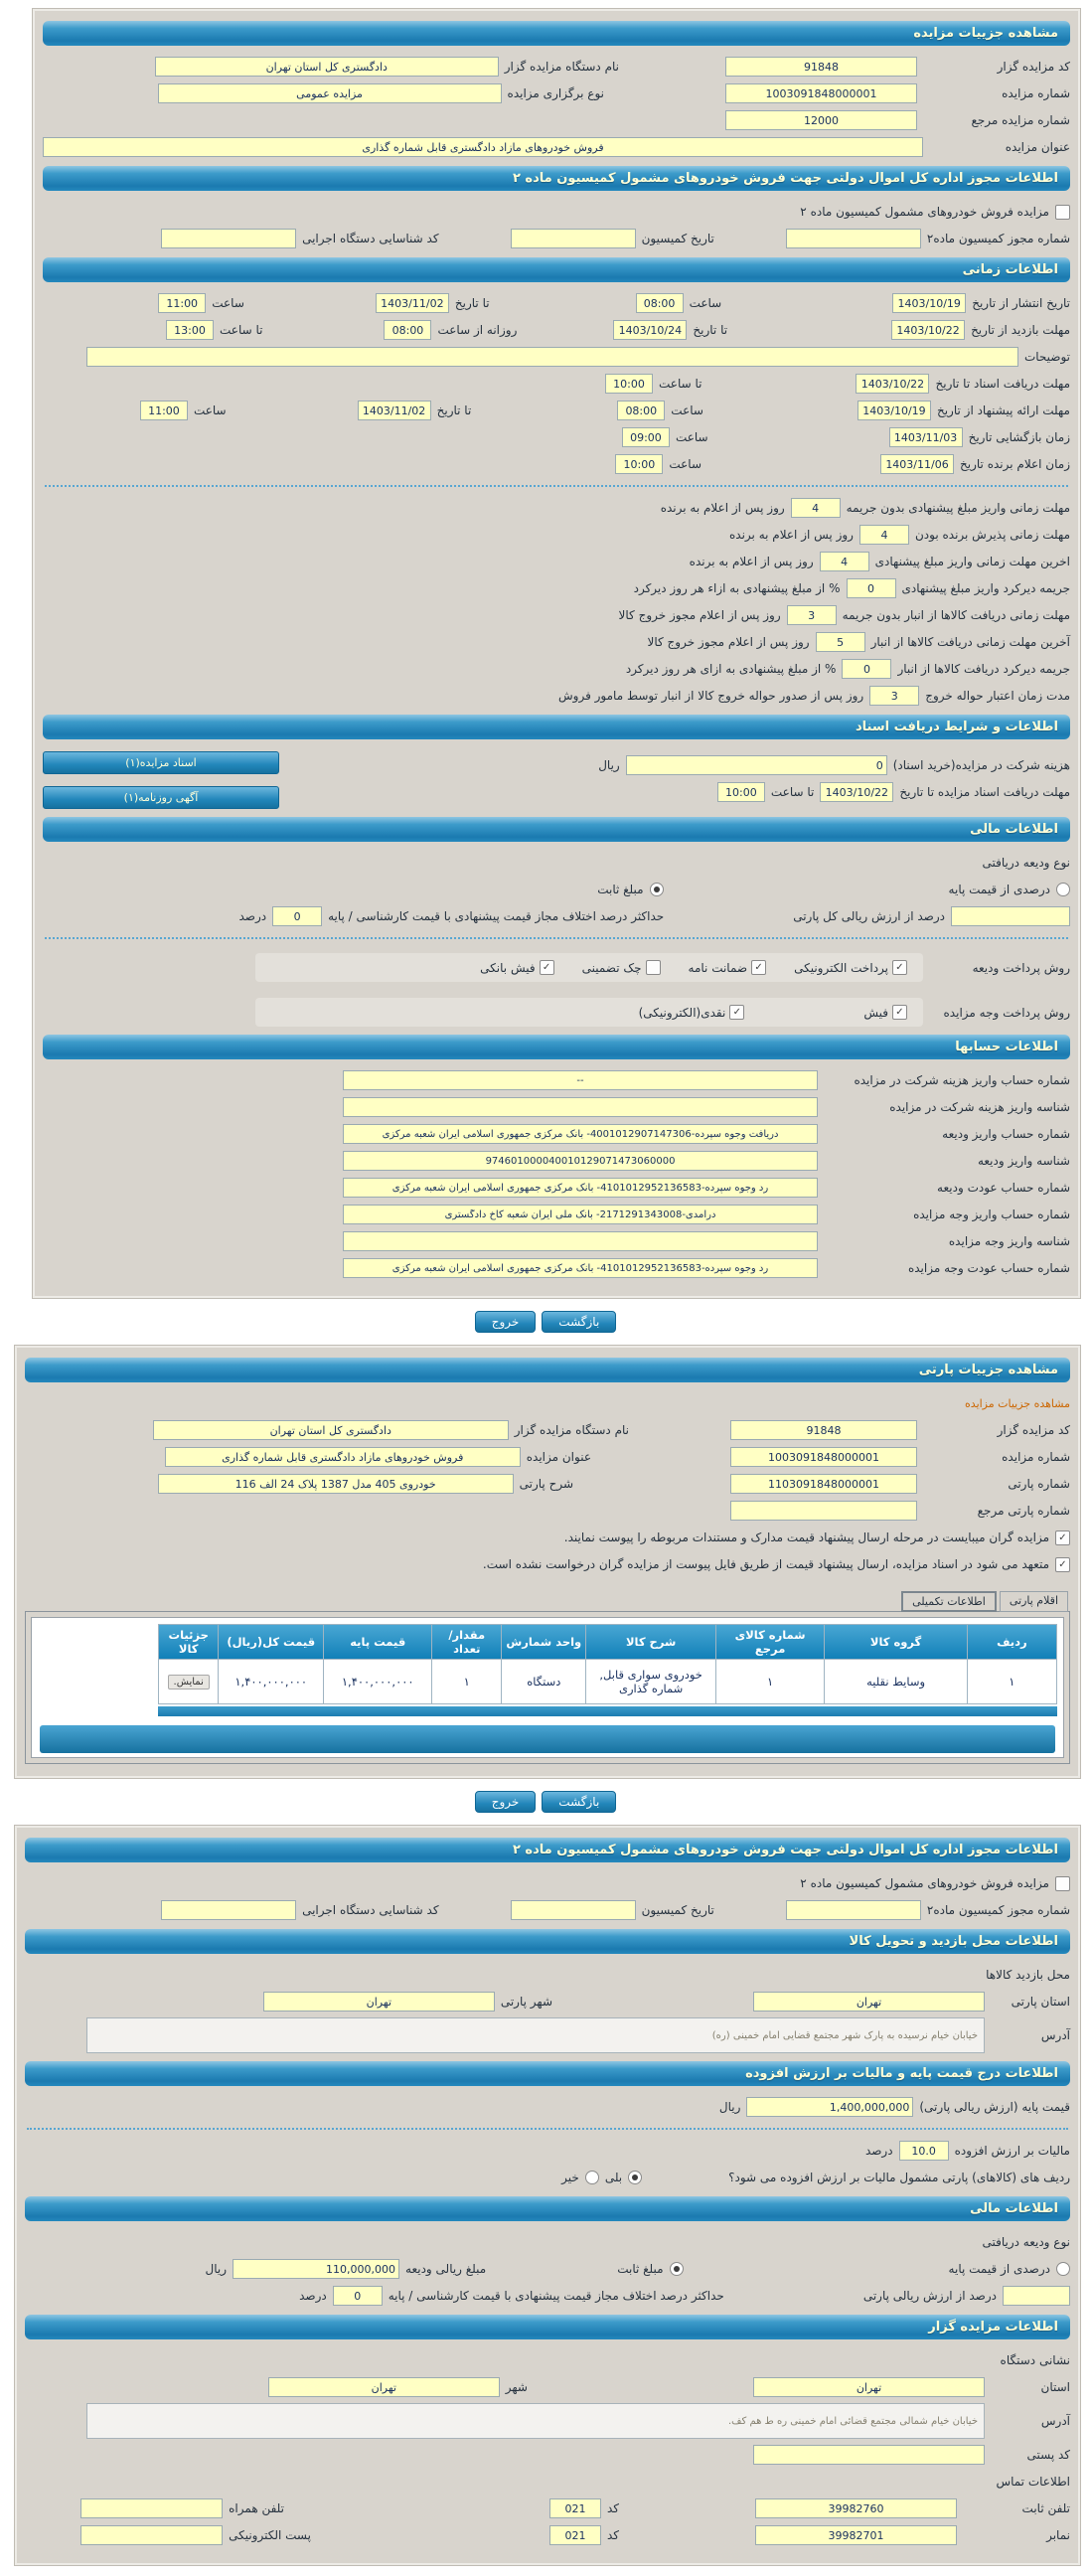  Describe the element at coordinates (823, 1484) in the screenshot. I see `party-number-field` at that location.